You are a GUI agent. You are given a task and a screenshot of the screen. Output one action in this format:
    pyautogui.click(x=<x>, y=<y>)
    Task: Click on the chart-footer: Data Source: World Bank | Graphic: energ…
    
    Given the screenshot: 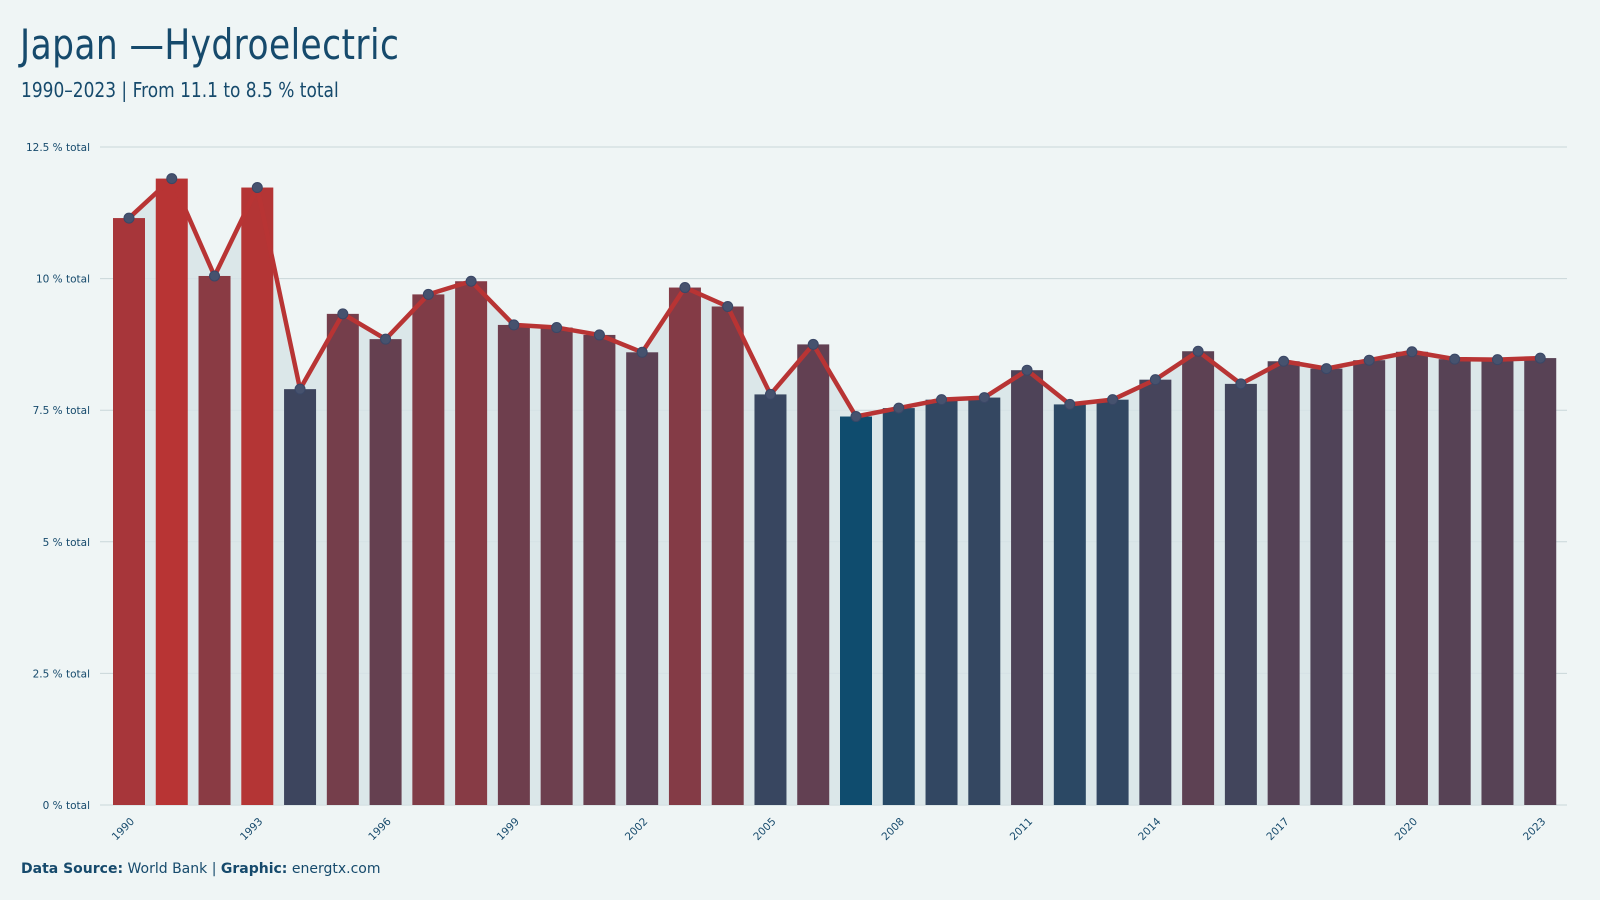 What is the action you would take?
    pyautogui.click(x=200, y=869)
    